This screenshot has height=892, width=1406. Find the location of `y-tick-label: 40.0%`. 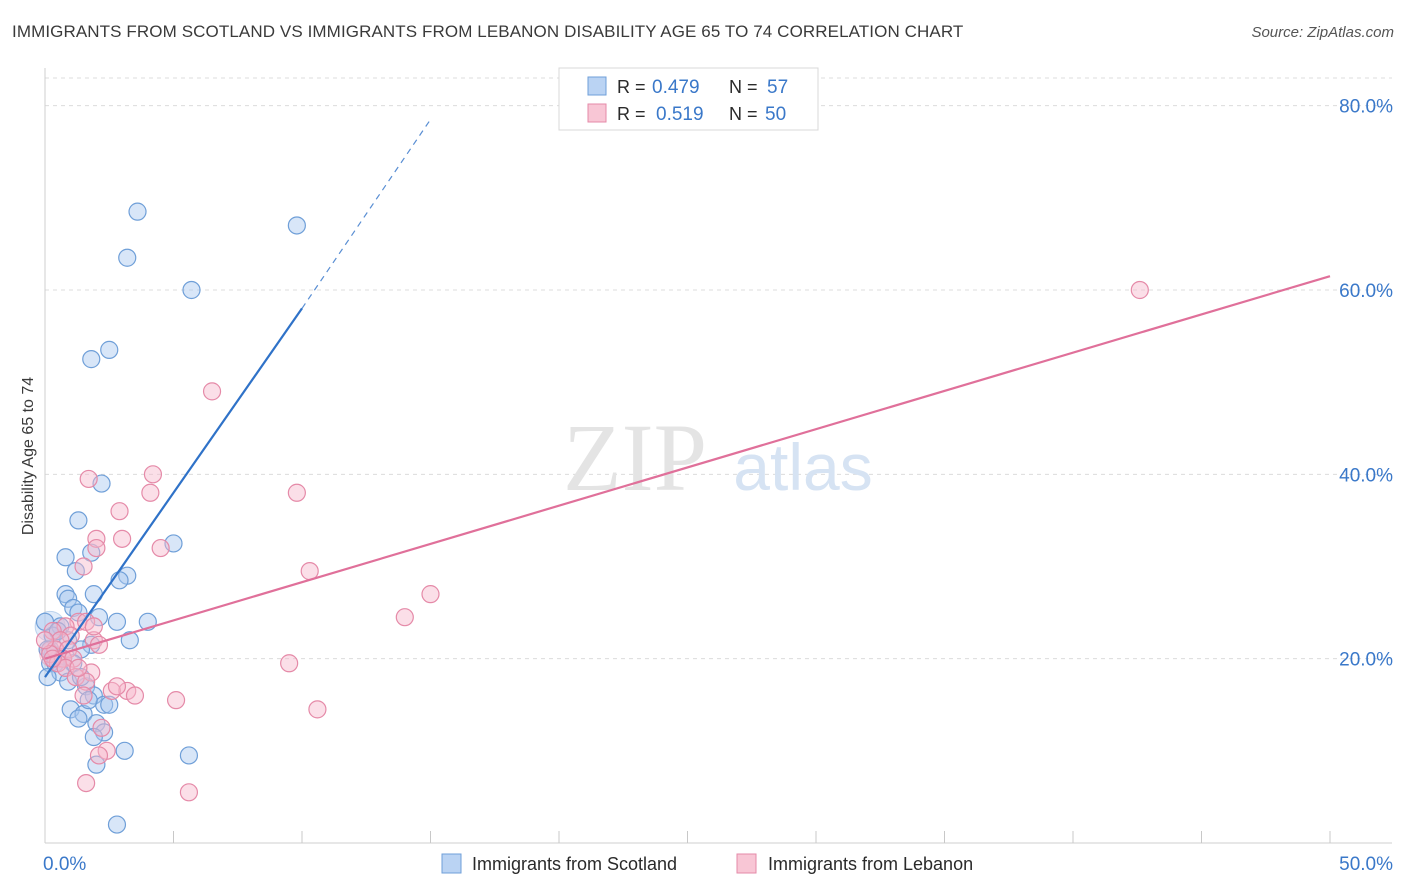

y-tick-label: 40.0% is located at coordinates (1366, 475).